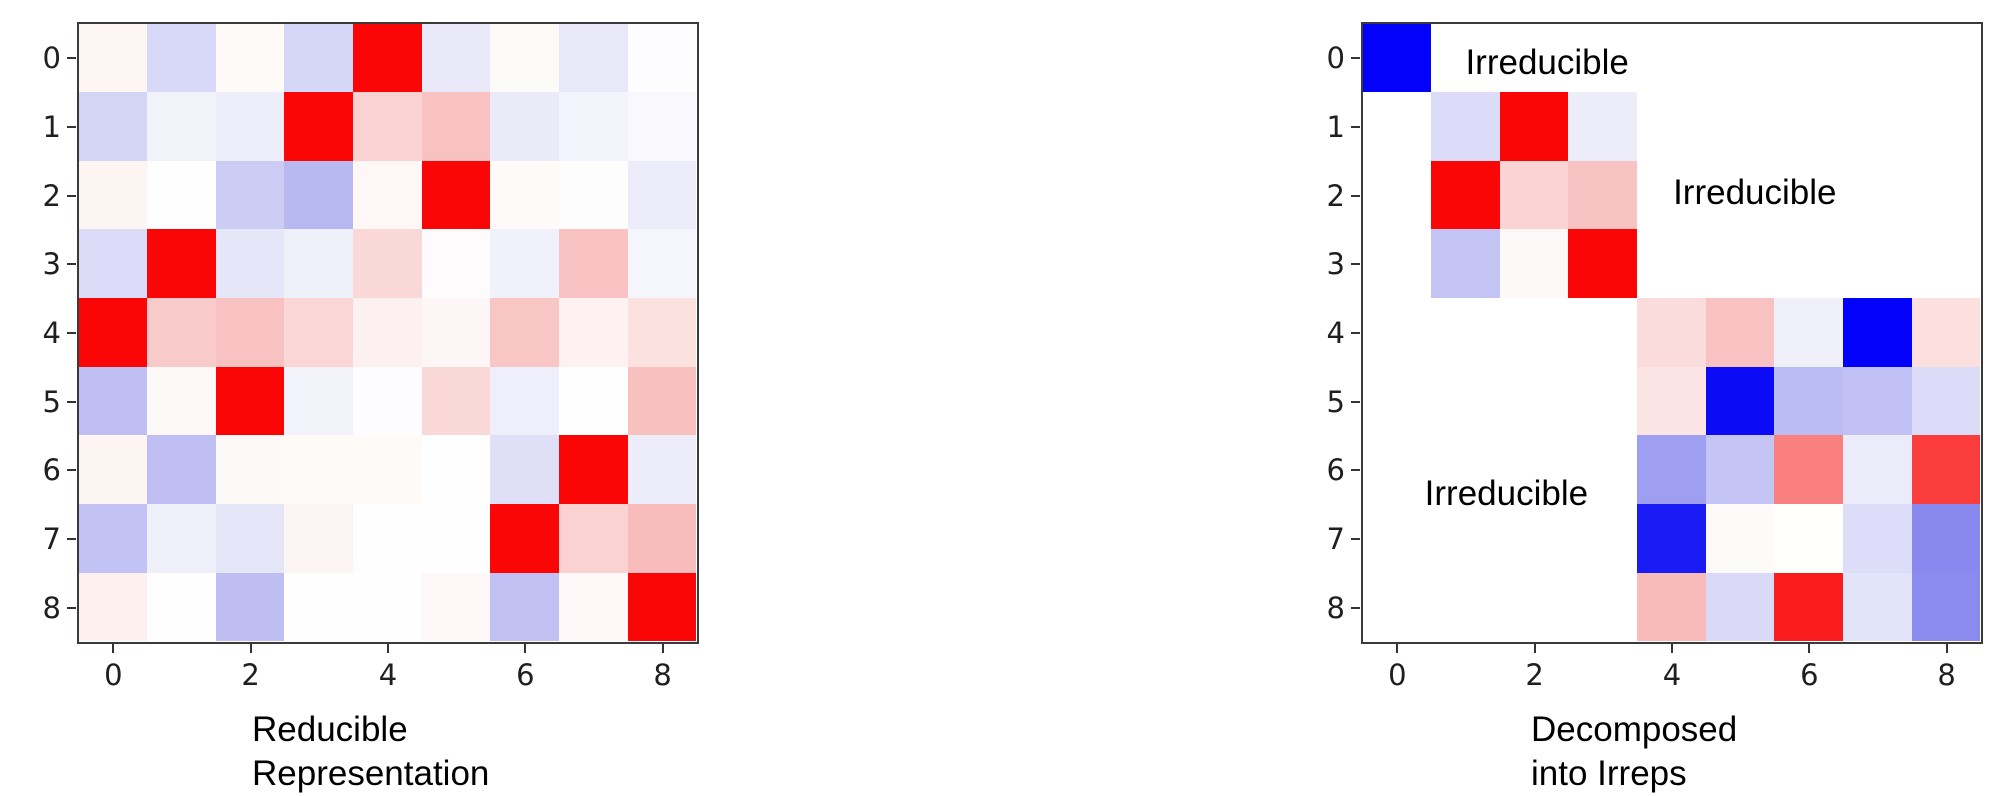 The height and width of the screenshot is (796, 2008). What do you see at coordinates (51, 264) in the screenshot?
I see `y-tick-label: 3` at bounding box center [51, 264].